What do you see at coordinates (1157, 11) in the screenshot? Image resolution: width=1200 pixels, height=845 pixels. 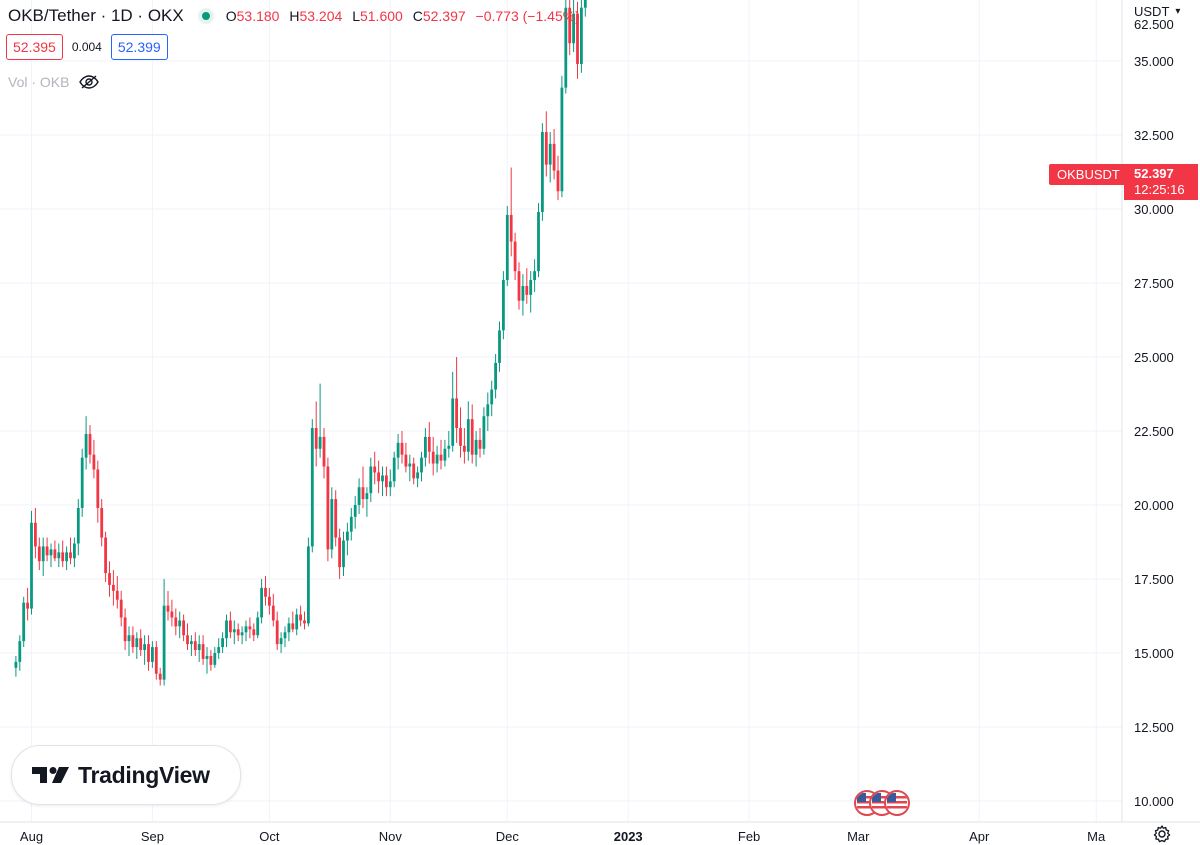 I see `currency-selector: USDT ▾` at bounding box center [1157, 11].